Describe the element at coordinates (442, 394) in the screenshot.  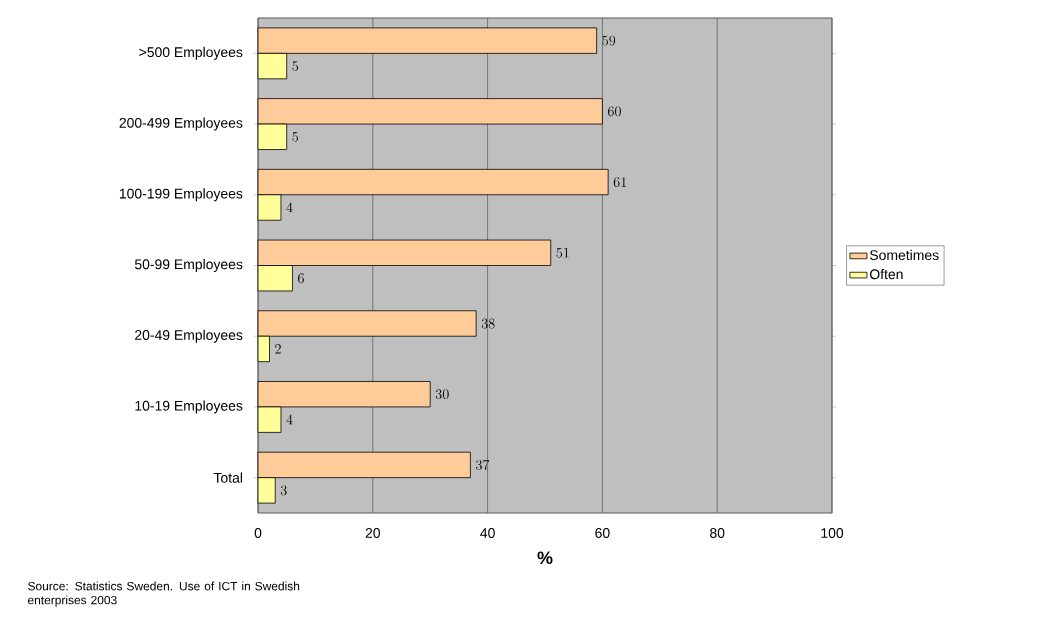
I see `data-label: 30` at that location.